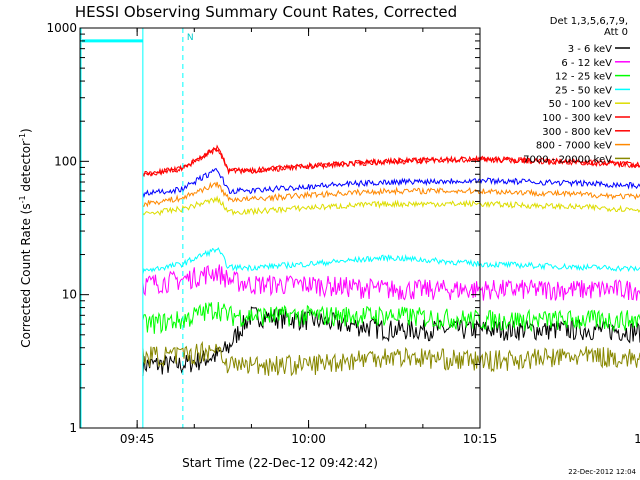 This screenshot has height=480, width=640. Describe the element at coordinates (577, 118) in the screenshot. I see `legend-label-5: 100 - 300 keV` at that location.